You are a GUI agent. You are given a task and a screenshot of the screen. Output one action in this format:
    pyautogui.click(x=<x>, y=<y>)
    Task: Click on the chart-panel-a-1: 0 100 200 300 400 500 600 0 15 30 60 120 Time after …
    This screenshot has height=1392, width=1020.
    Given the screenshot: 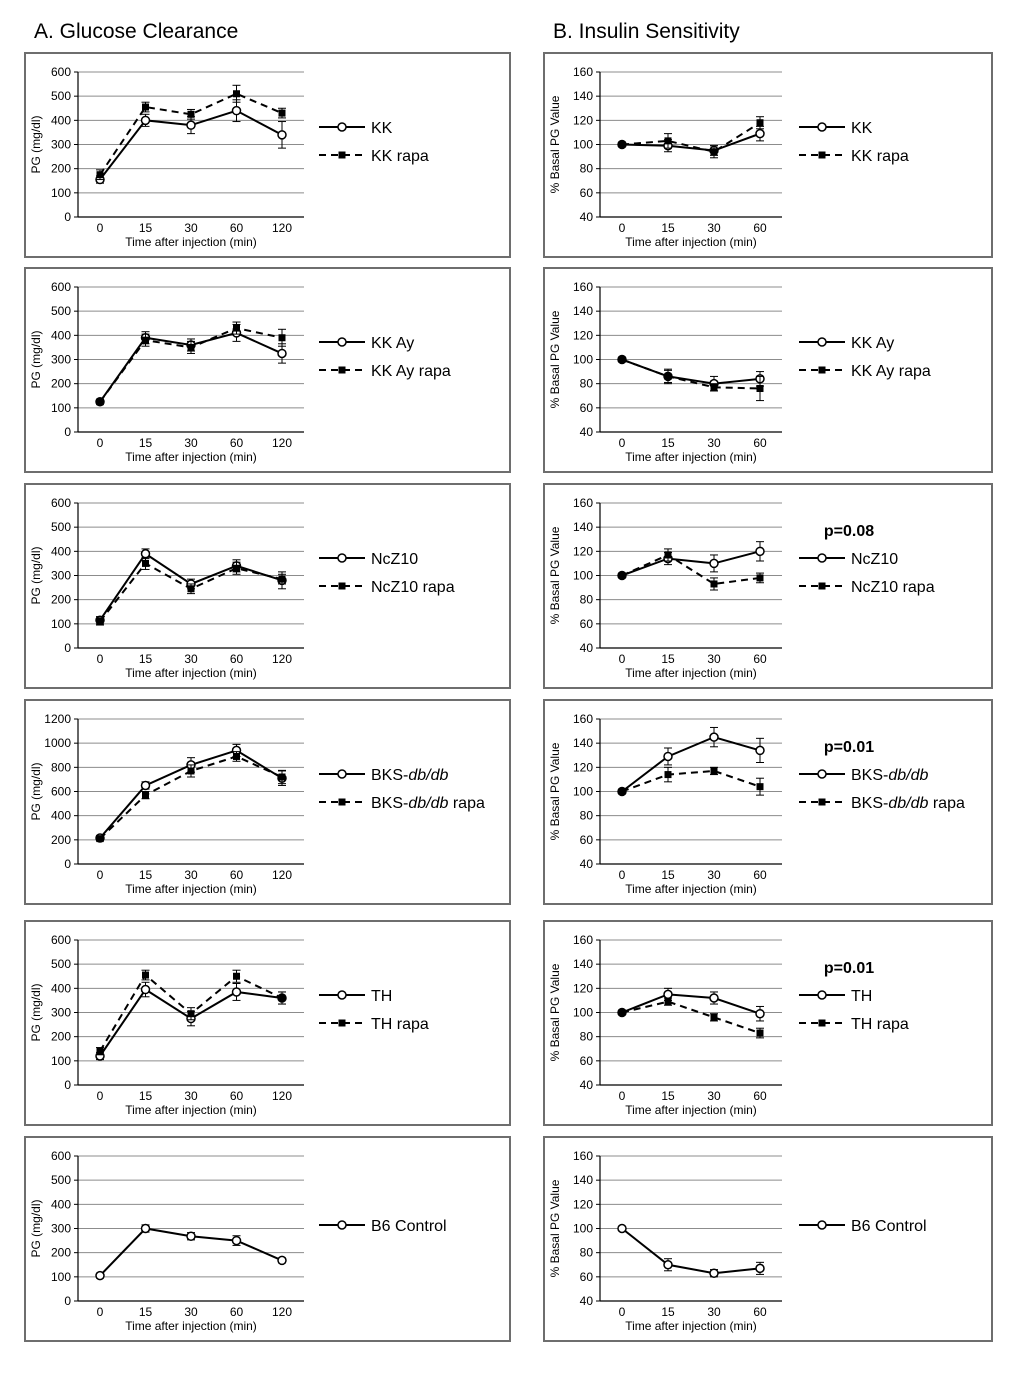 What is the action you would take?
    pyautogui.click(x=267, y=155)
    